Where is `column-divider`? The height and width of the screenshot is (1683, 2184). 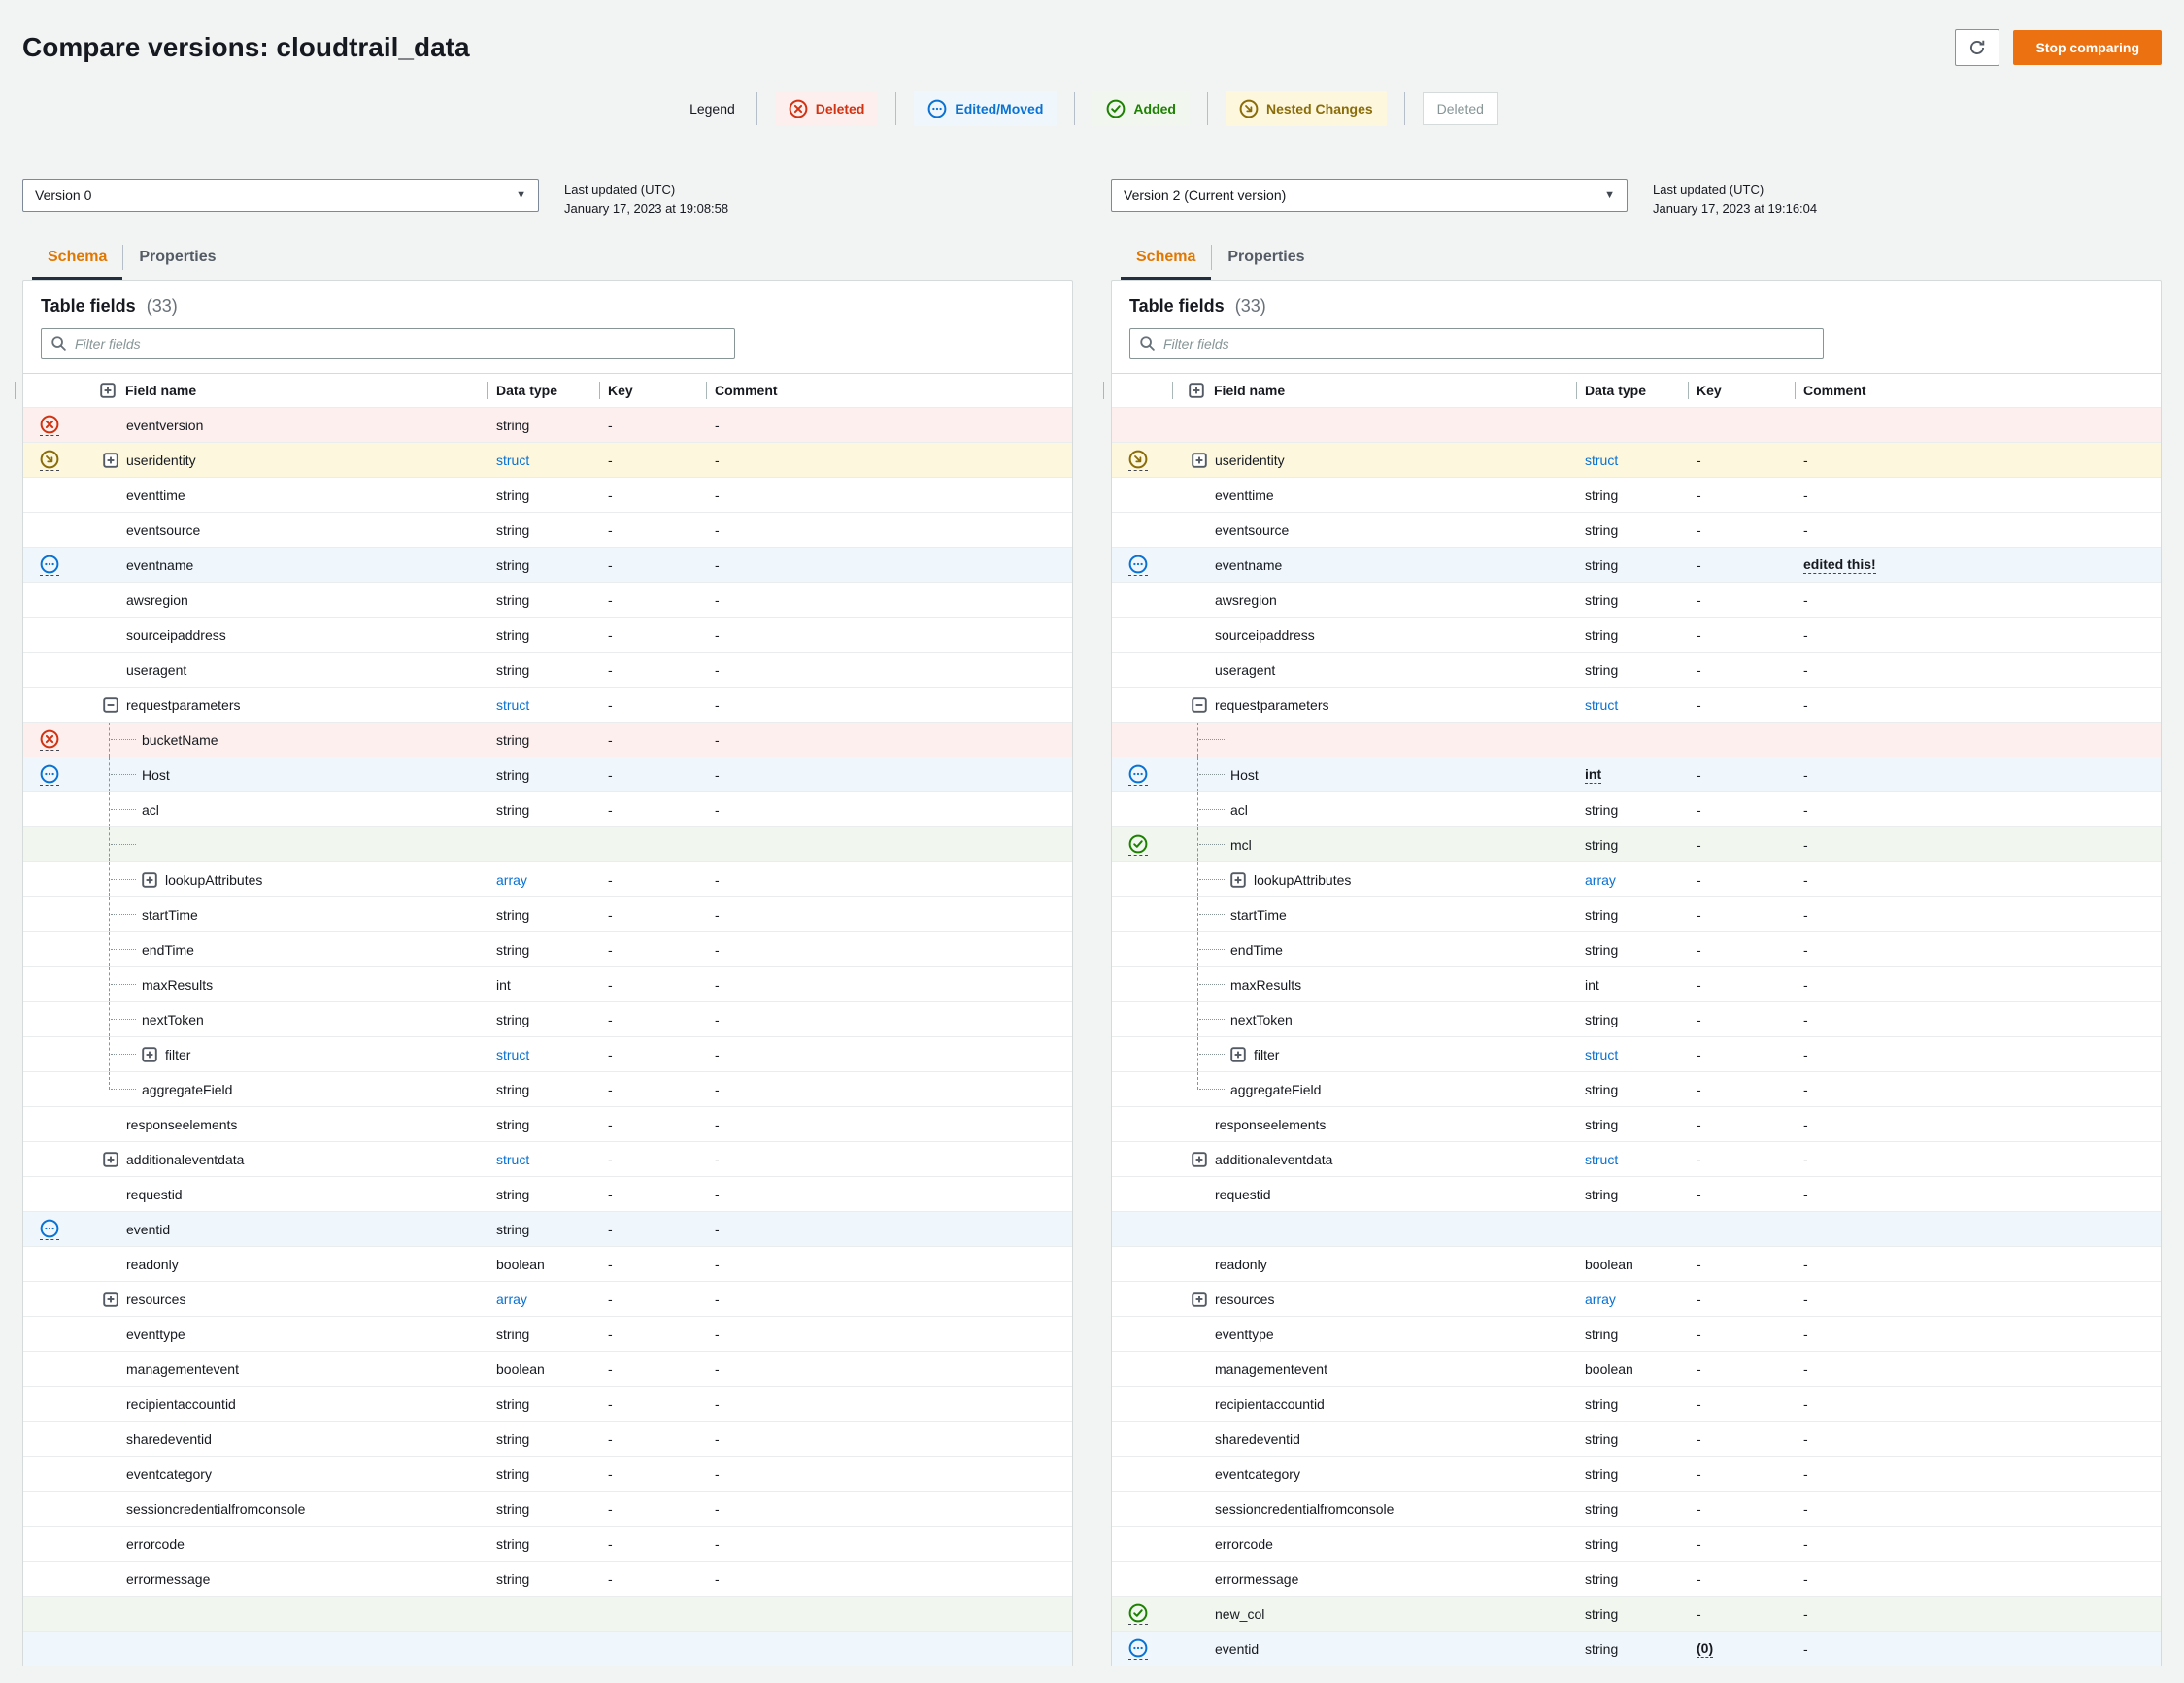
column-divider is located at coordinates (1172, 390).